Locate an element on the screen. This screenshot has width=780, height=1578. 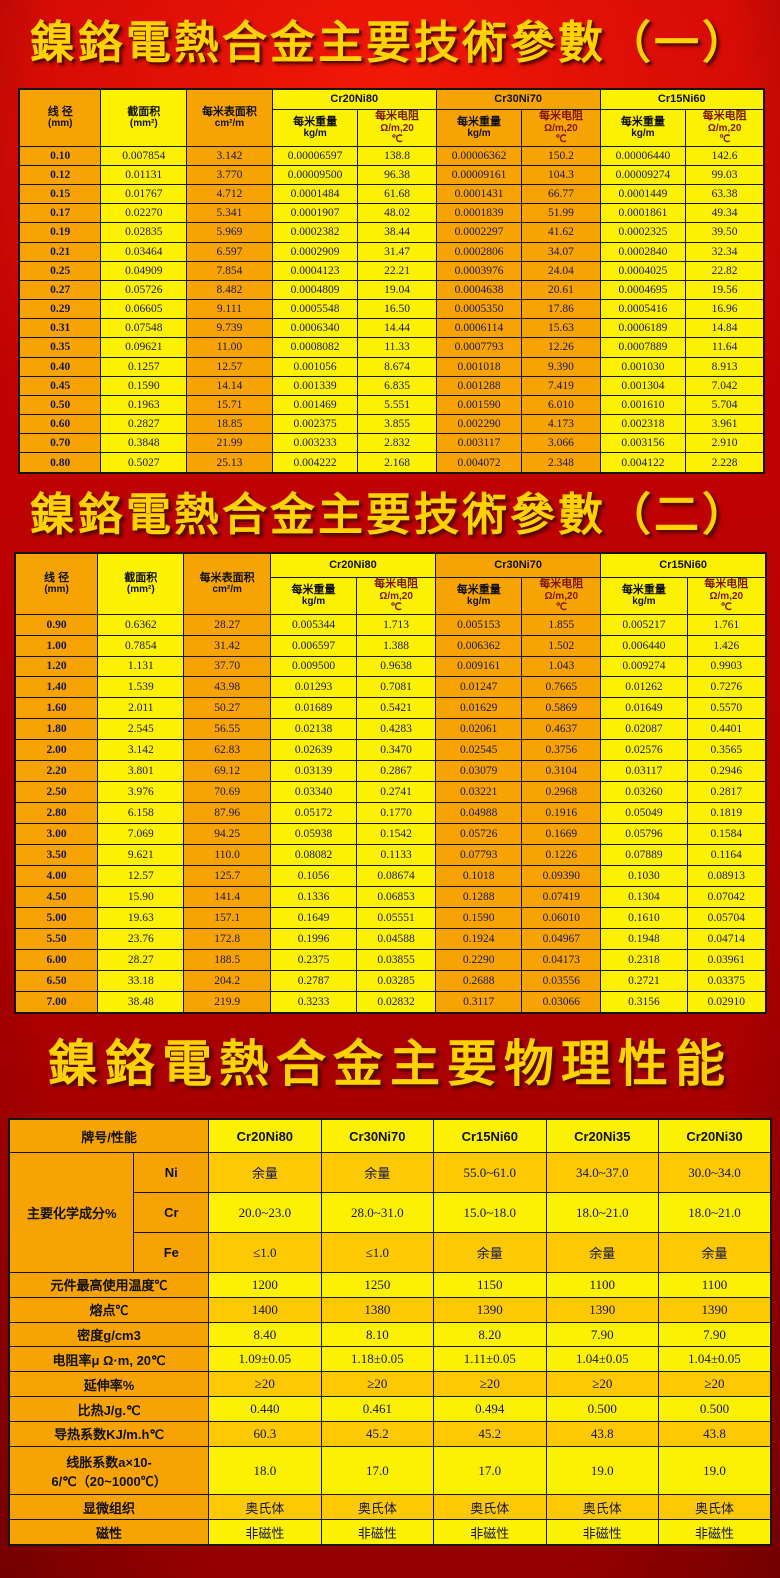
table-cell: 0.1257 is located at coordinates (144, 366).